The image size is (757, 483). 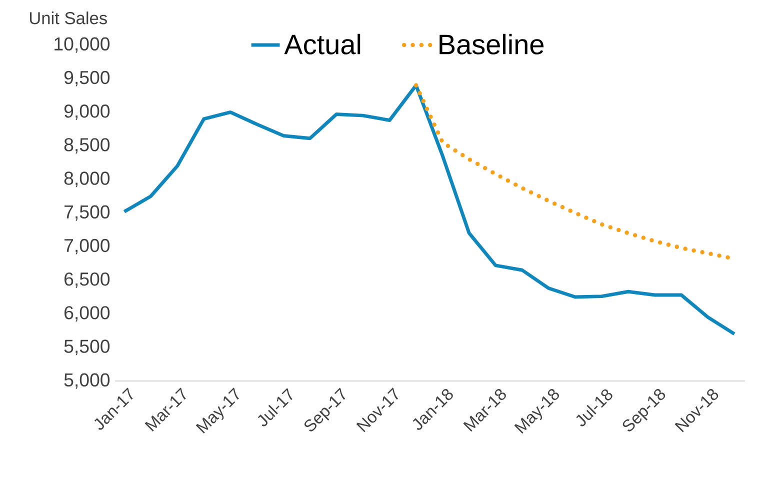 I want to click on legend-label: Baseline, so click(x=492, y=44).